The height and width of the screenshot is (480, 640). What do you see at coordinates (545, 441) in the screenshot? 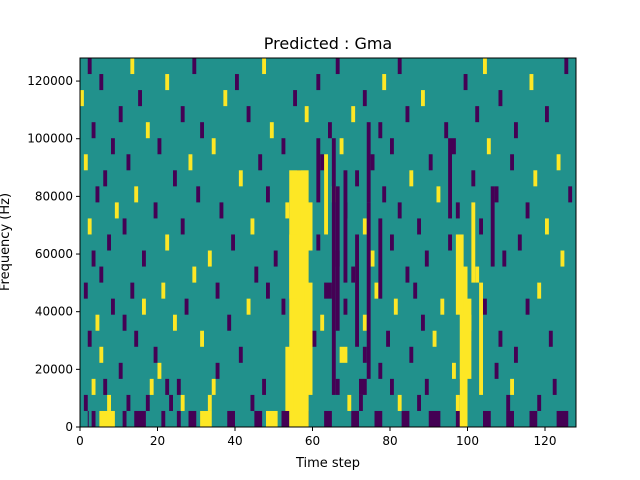
I see `x-tick-label: 120` at bounding box center [545, 441].